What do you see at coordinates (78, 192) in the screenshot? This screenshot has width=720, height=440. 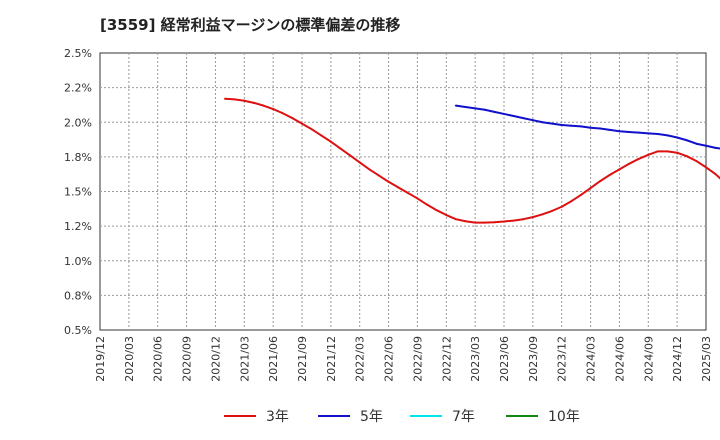 I see `y-tick-label: 1.5%` at bounding box center [78, 192].